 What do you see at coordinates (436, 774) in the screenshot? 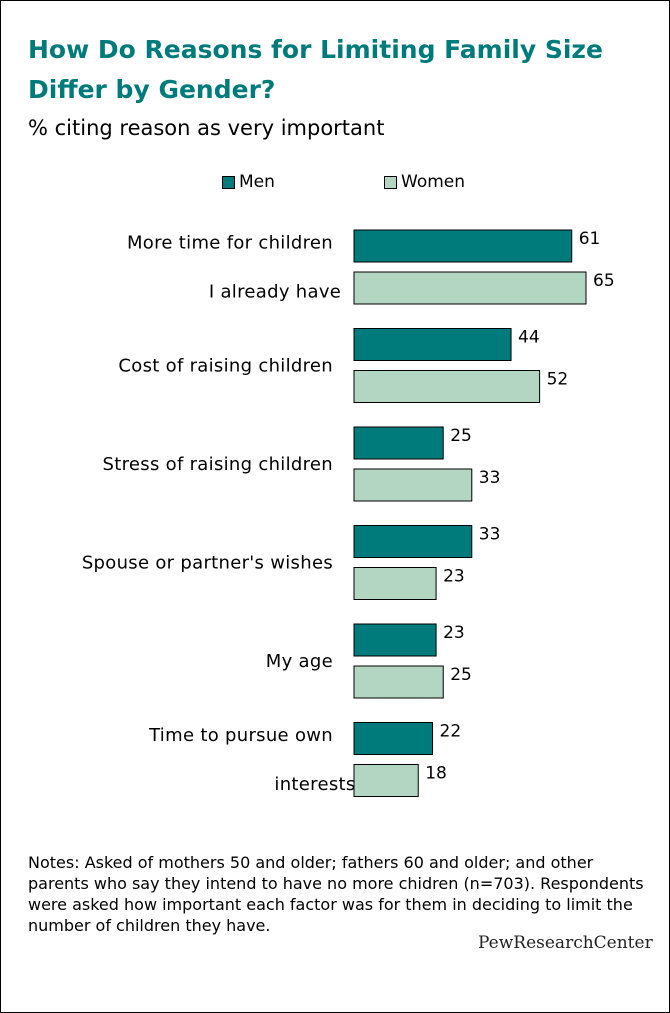
I see `value-label-women-time-to-pursue-own-interests: 18` at bounding box center [436, 774].